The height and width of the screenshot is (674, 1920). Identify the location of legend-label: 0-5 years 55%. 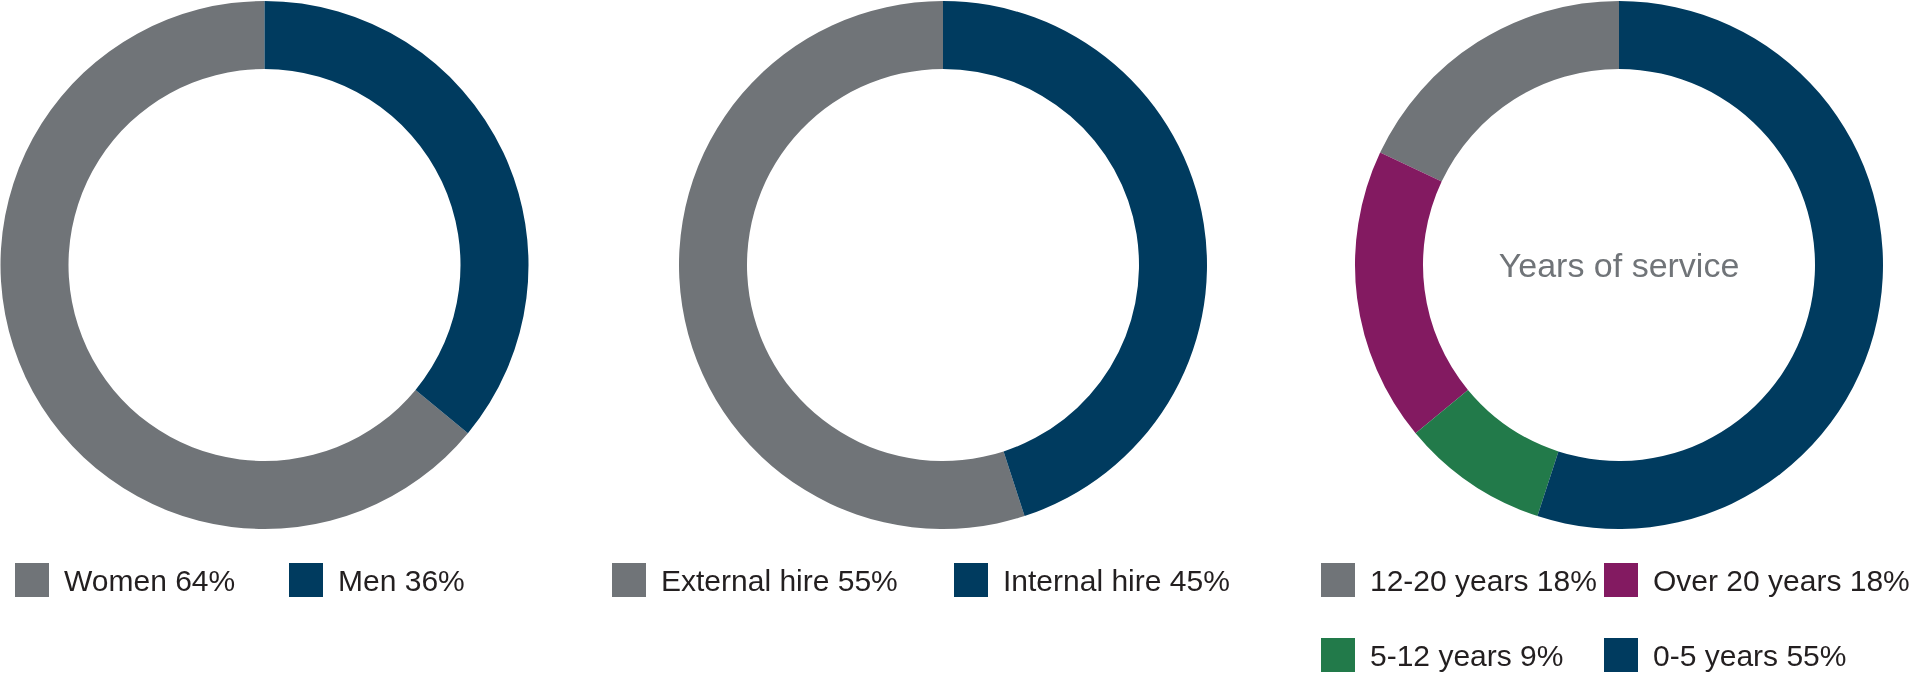
(1750, 655).